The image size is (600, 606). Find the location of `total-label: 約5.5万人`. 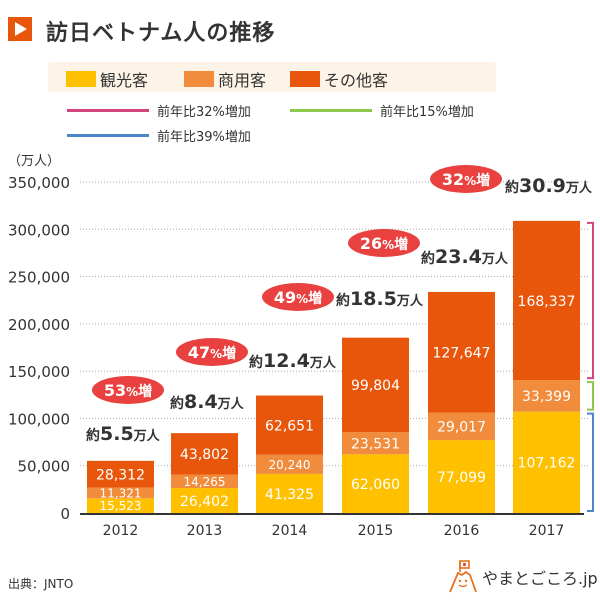

total-label: 約5.5万人 is located at coordinates (123, 434).